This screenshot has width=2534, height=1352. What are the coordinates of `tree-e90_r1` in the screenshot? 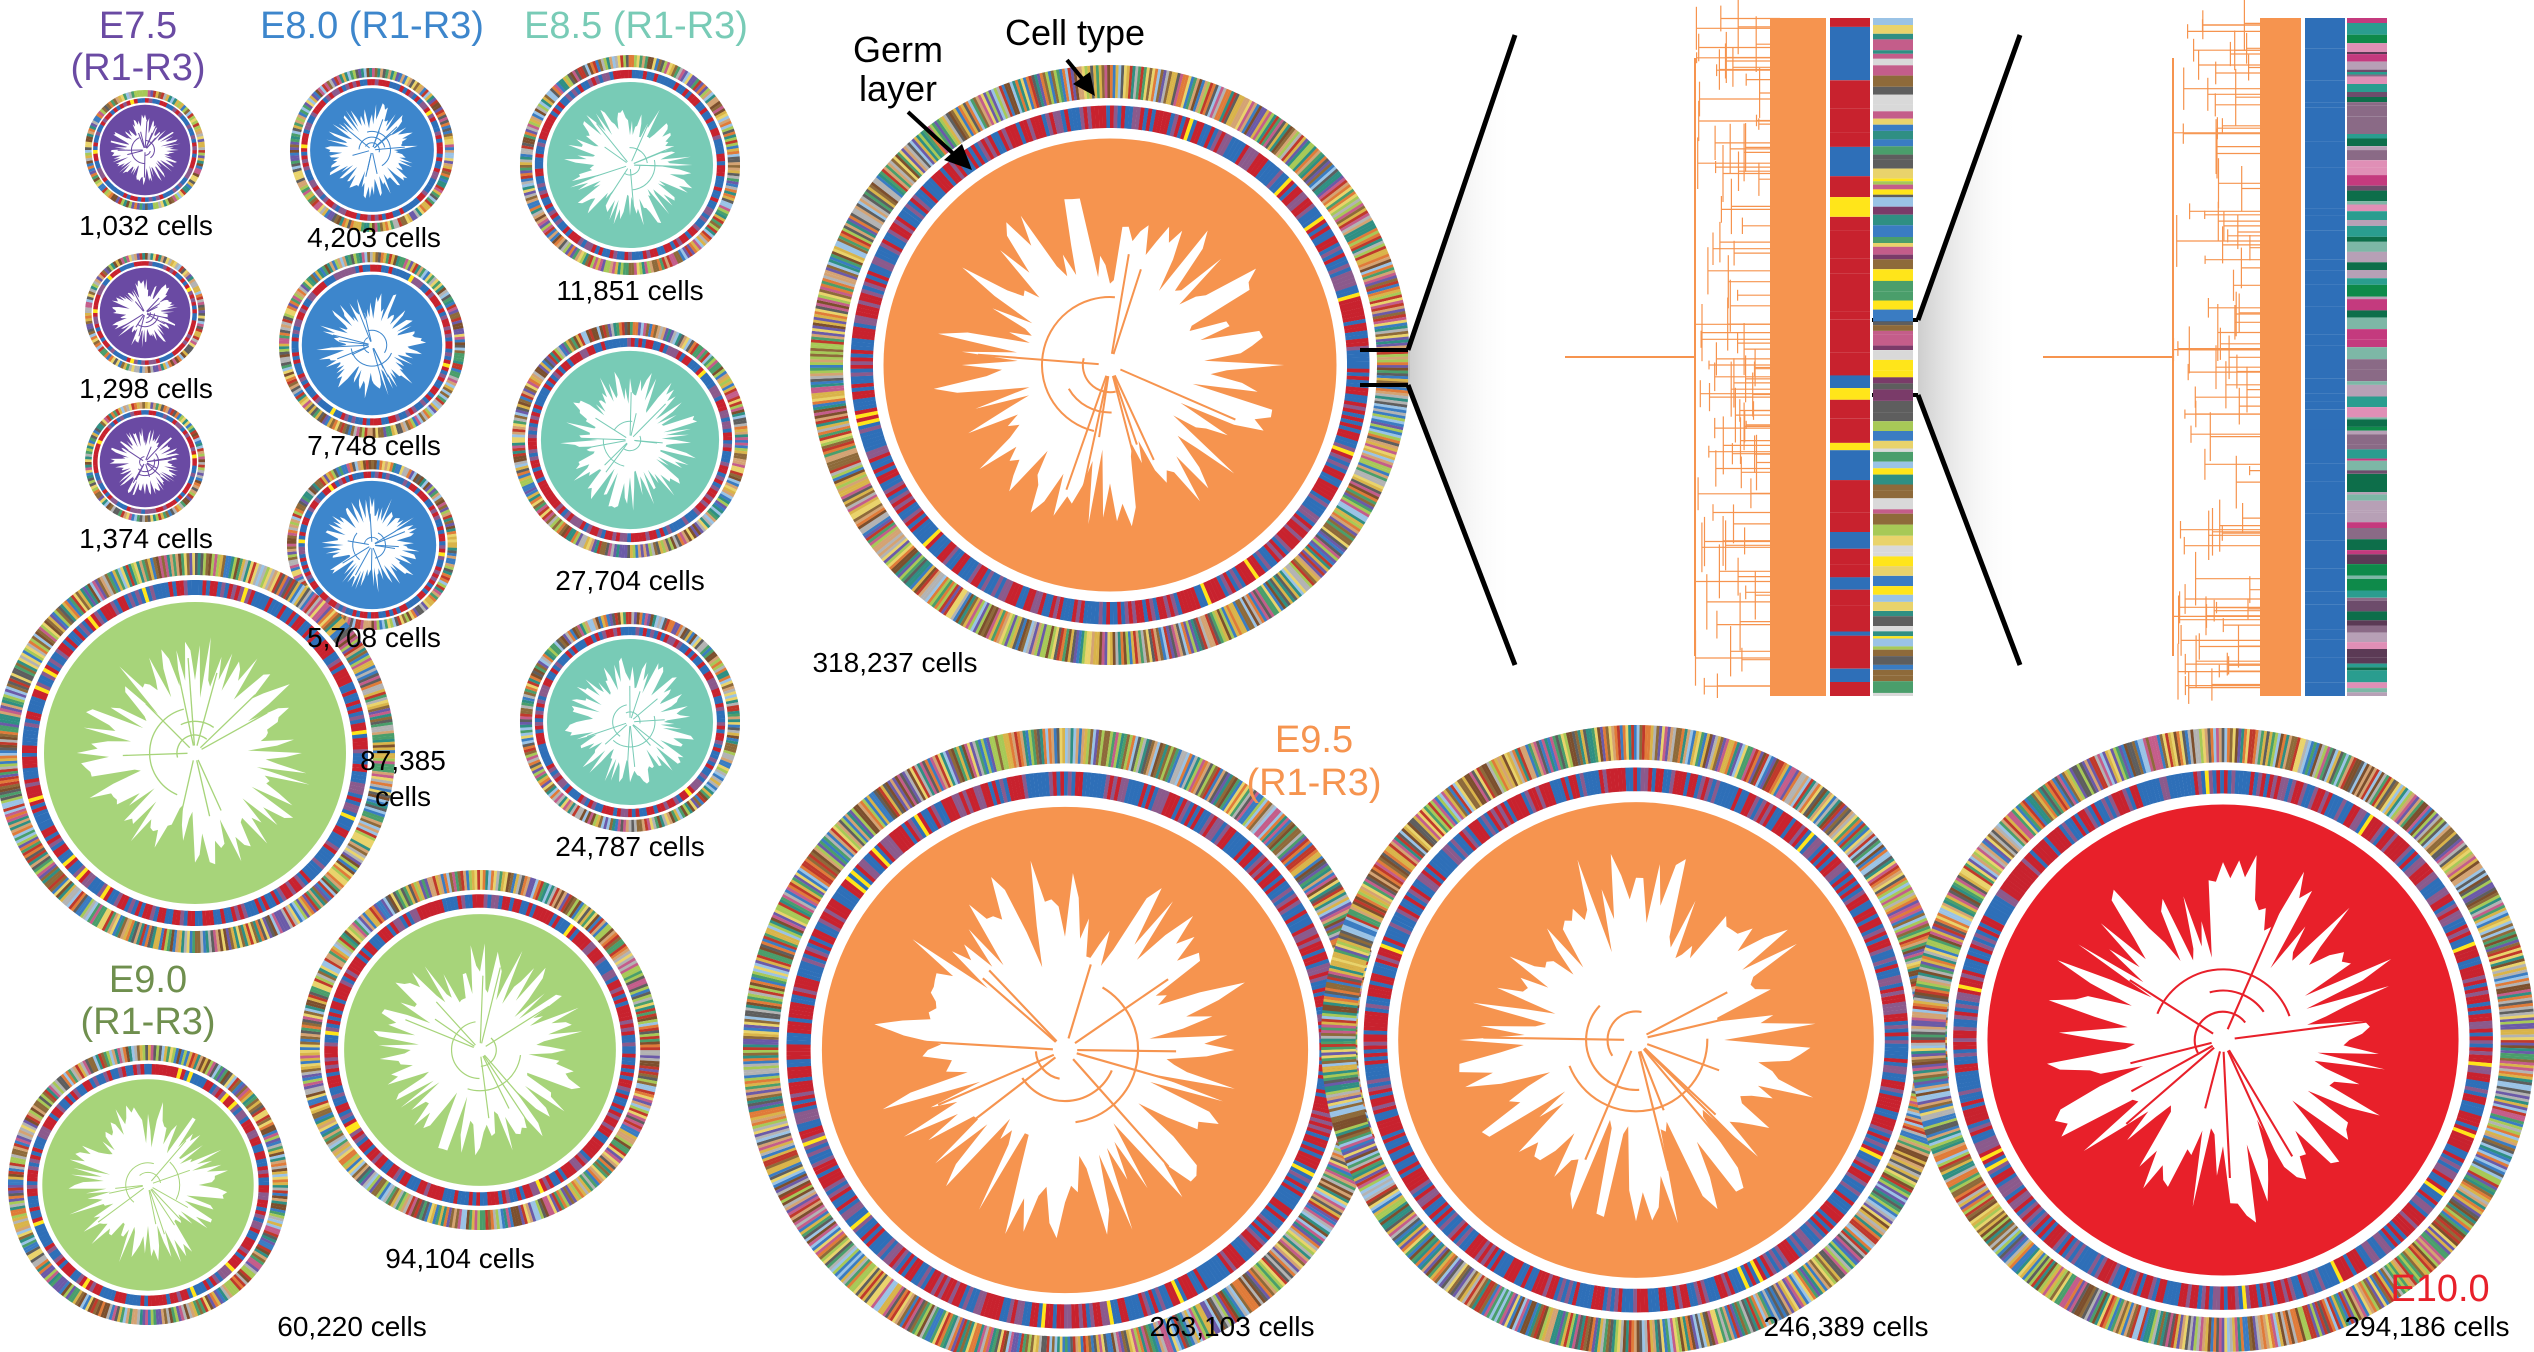 It's located at (198, 753).